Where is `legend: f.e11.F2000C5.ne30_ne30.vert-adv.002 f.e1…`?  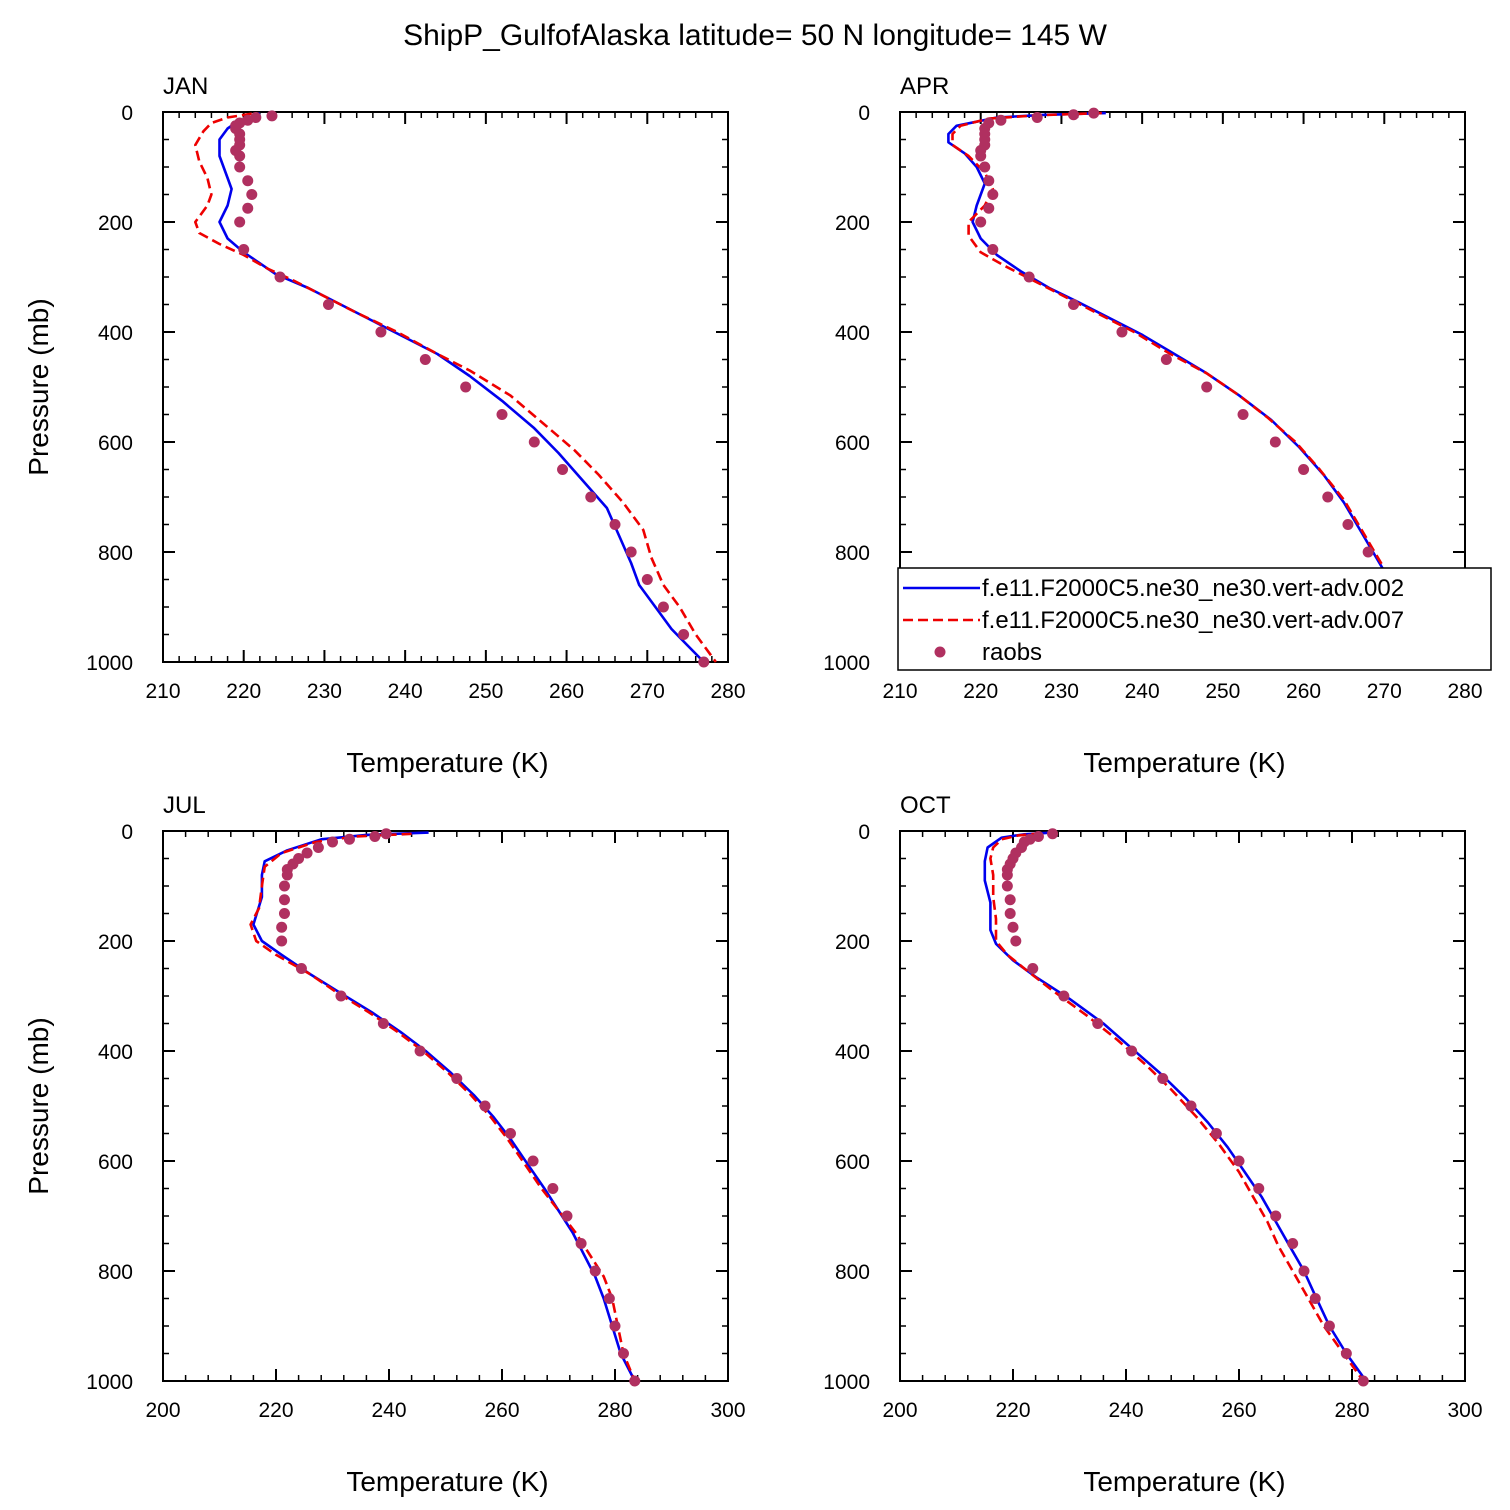 legend: f.e11.F2000C5.ne30_ne30.vert-adv.002 f.e1… is located at coordinates (1194, 619).